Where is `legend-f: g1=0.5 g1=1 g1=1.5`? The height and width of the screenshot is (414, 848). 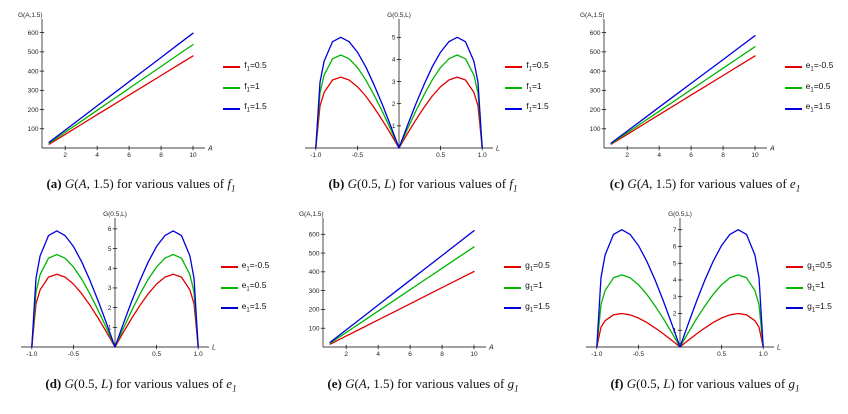 legend-f: g1=0.5 g1=1 g1=1.5 is located at coordinates (809, 287).